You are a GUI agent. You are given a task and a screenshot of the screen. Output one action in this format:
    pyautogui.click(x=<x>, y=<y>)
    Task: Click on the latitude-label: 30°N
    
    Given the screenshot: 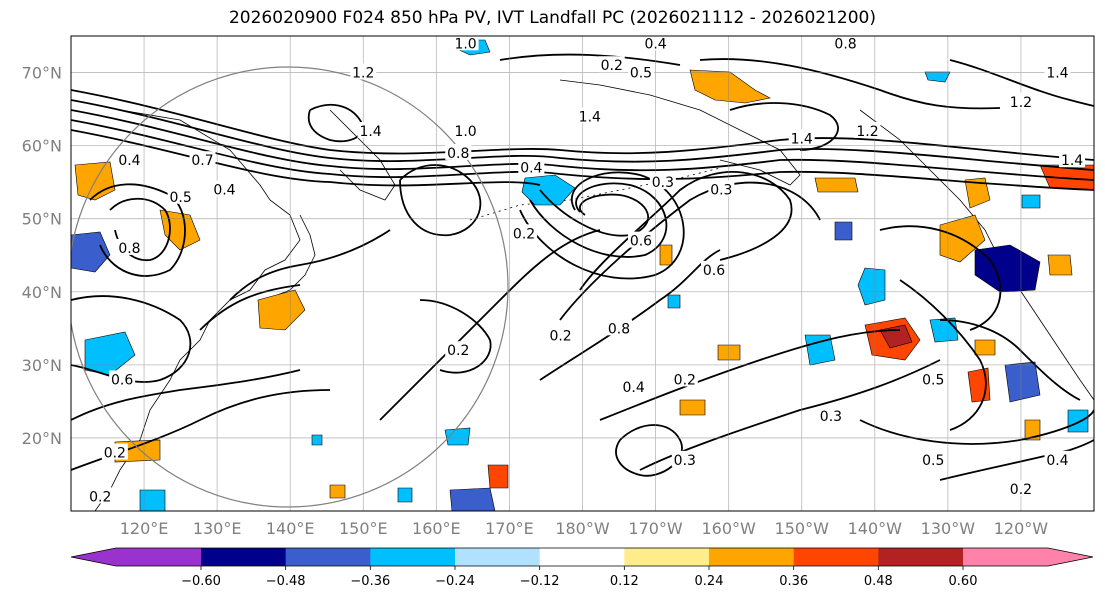 What is the action you would take?
    pyautogui.click(x=42, y=365)
    